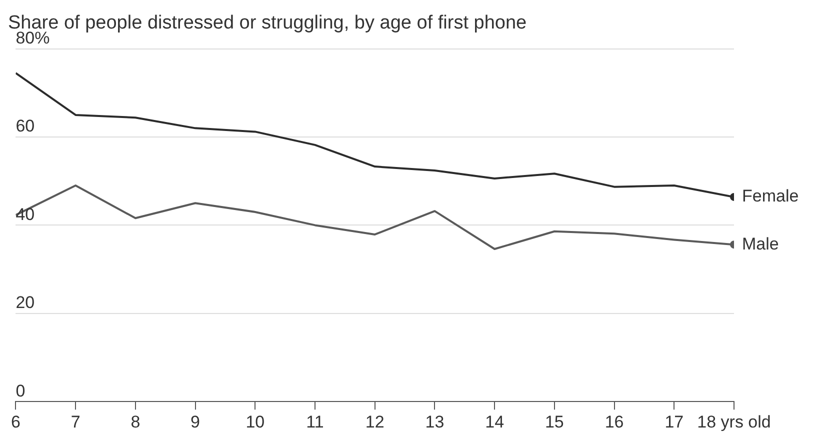 The width and height of the screenshot is (832, 445). Describe the element at coordinates (674, 422) in the screenshot. I see `x-tick-label: 17` at that location.